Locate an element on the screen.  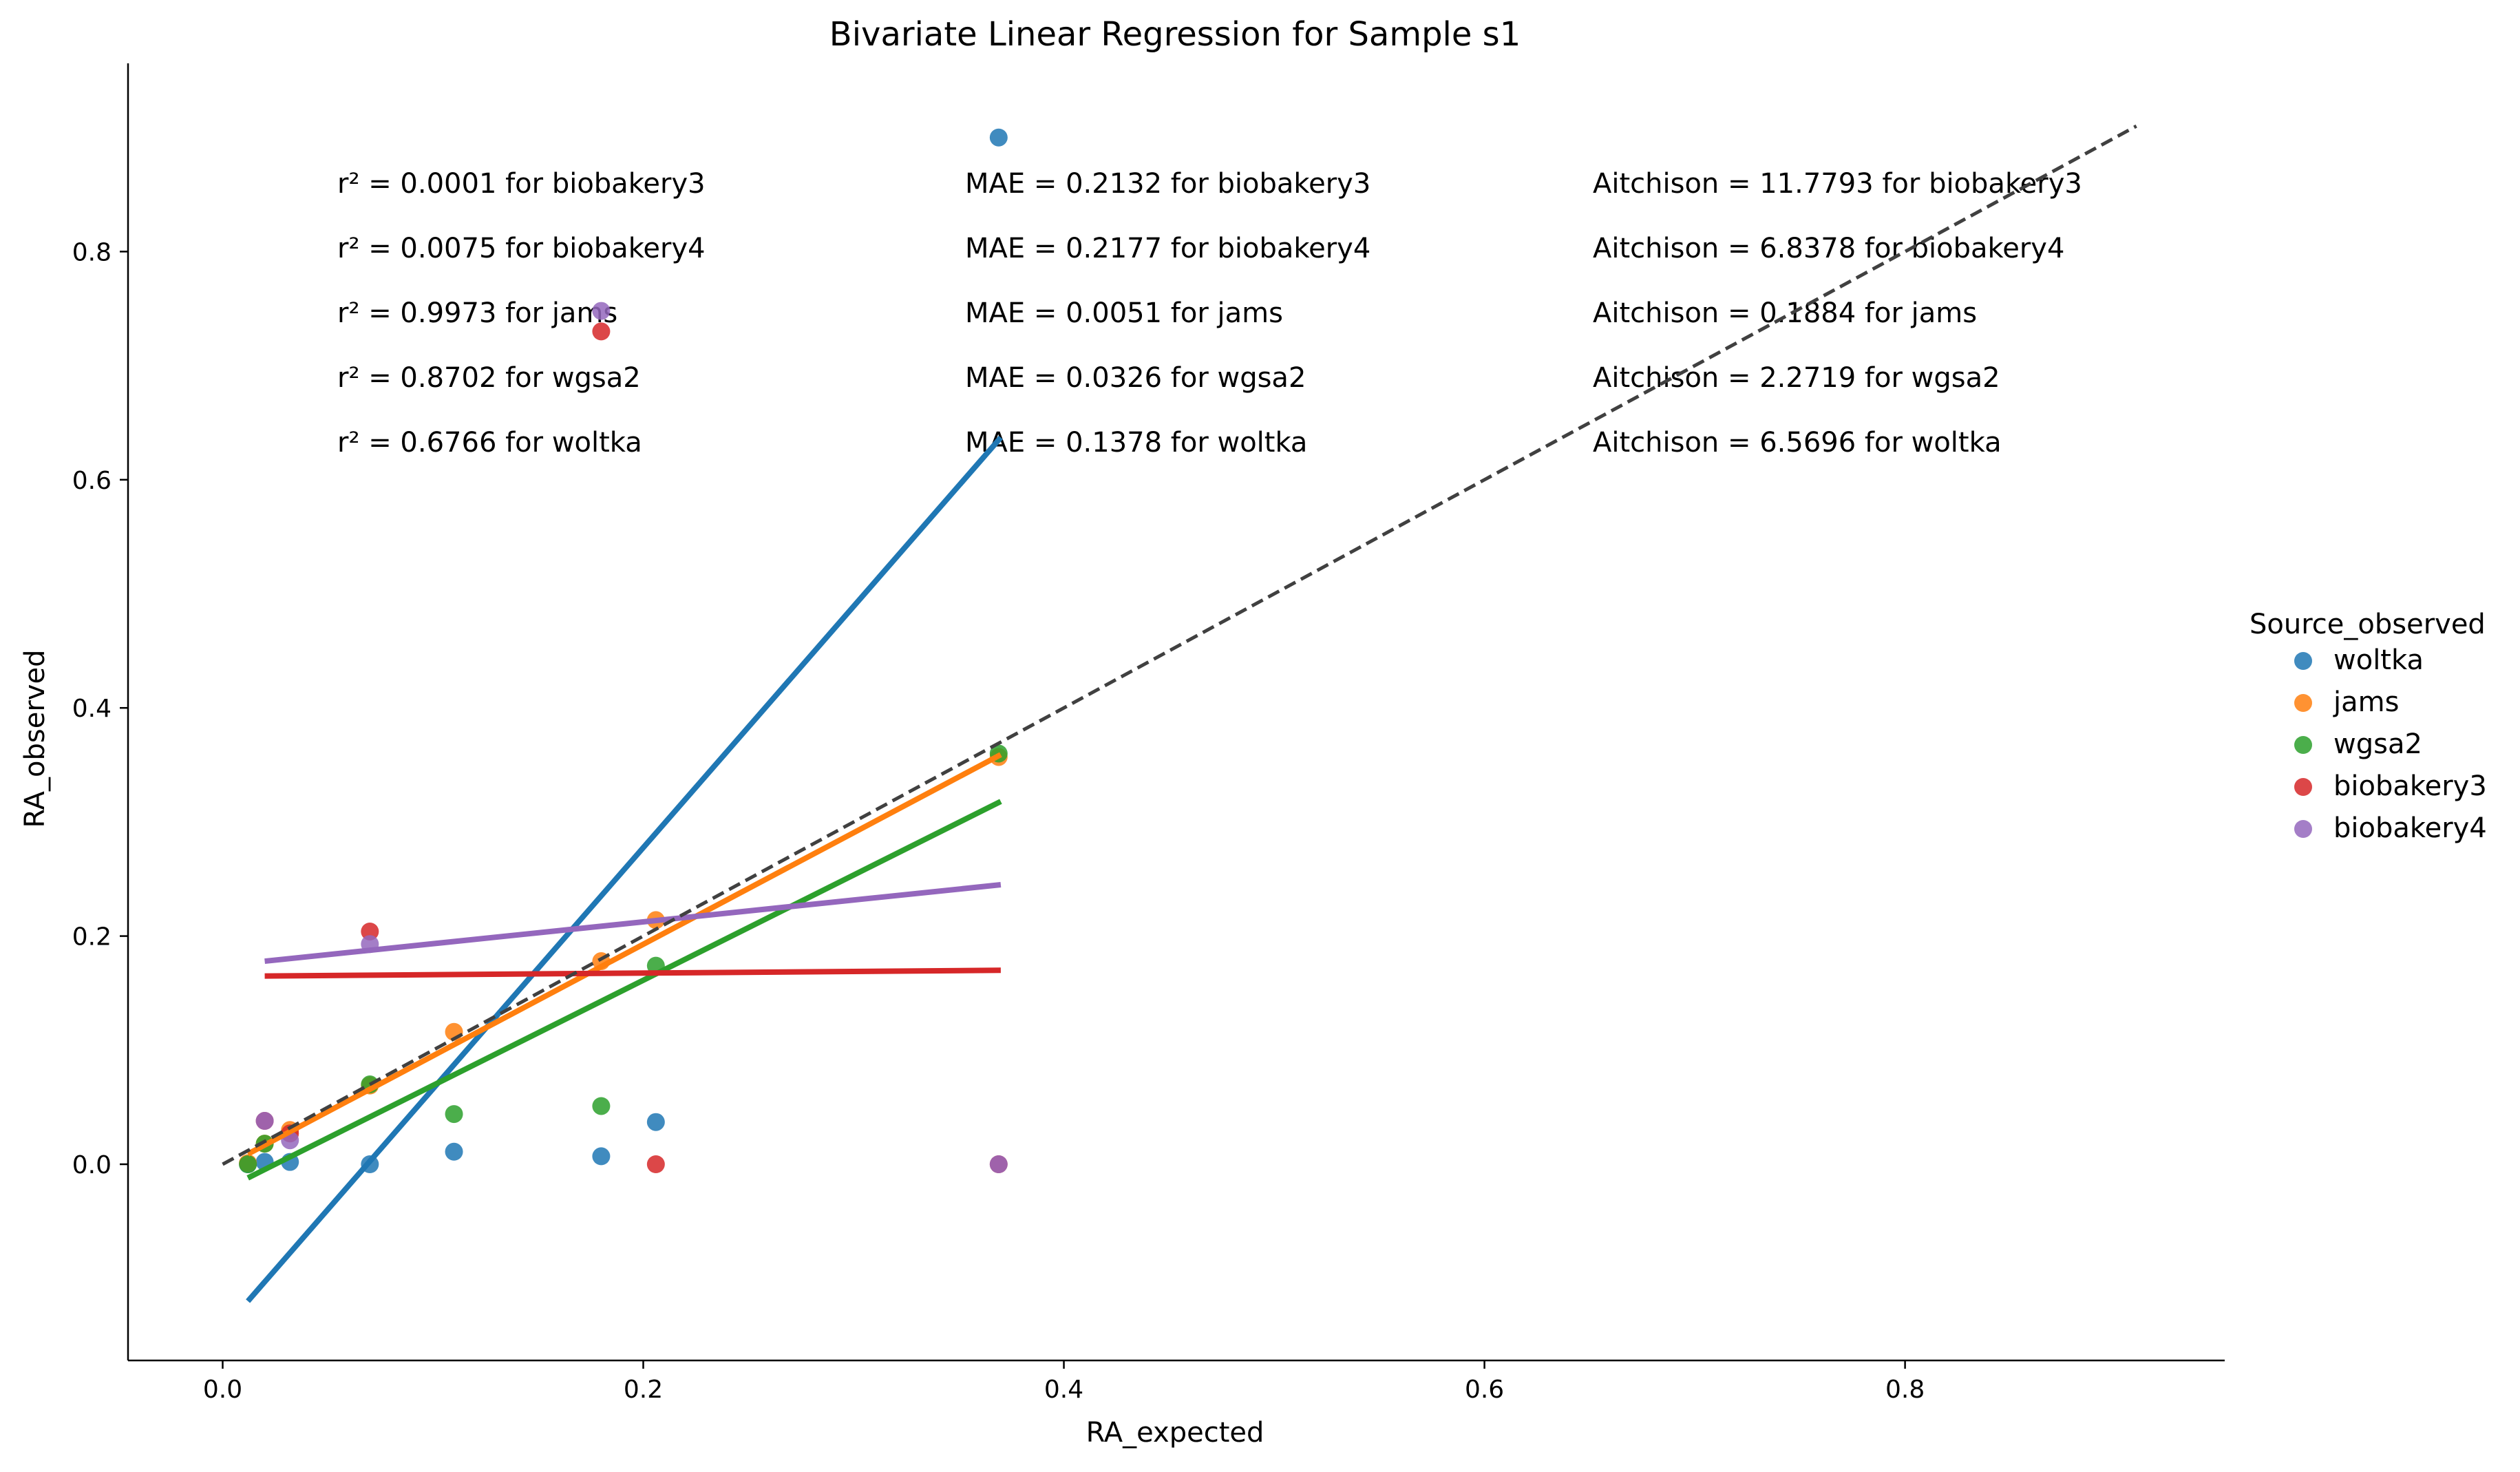
legend-marker-biobakery4 is located at coordinates (2303, 829).